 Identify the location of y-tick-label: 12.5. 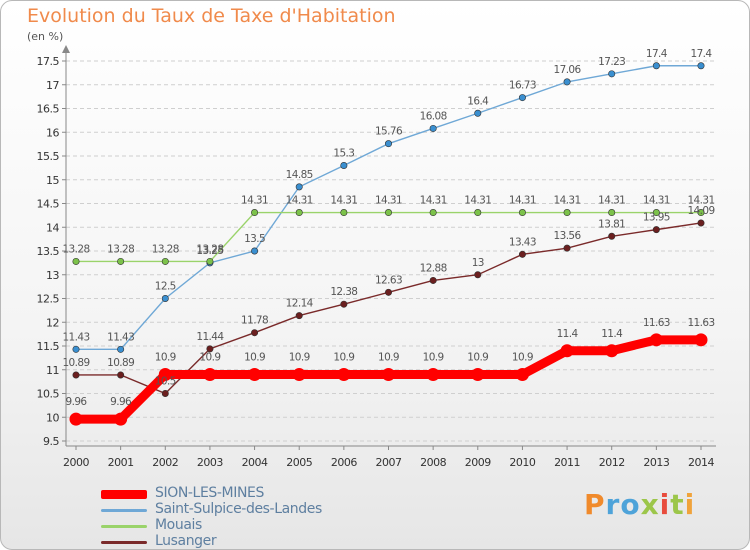
(48, 299).